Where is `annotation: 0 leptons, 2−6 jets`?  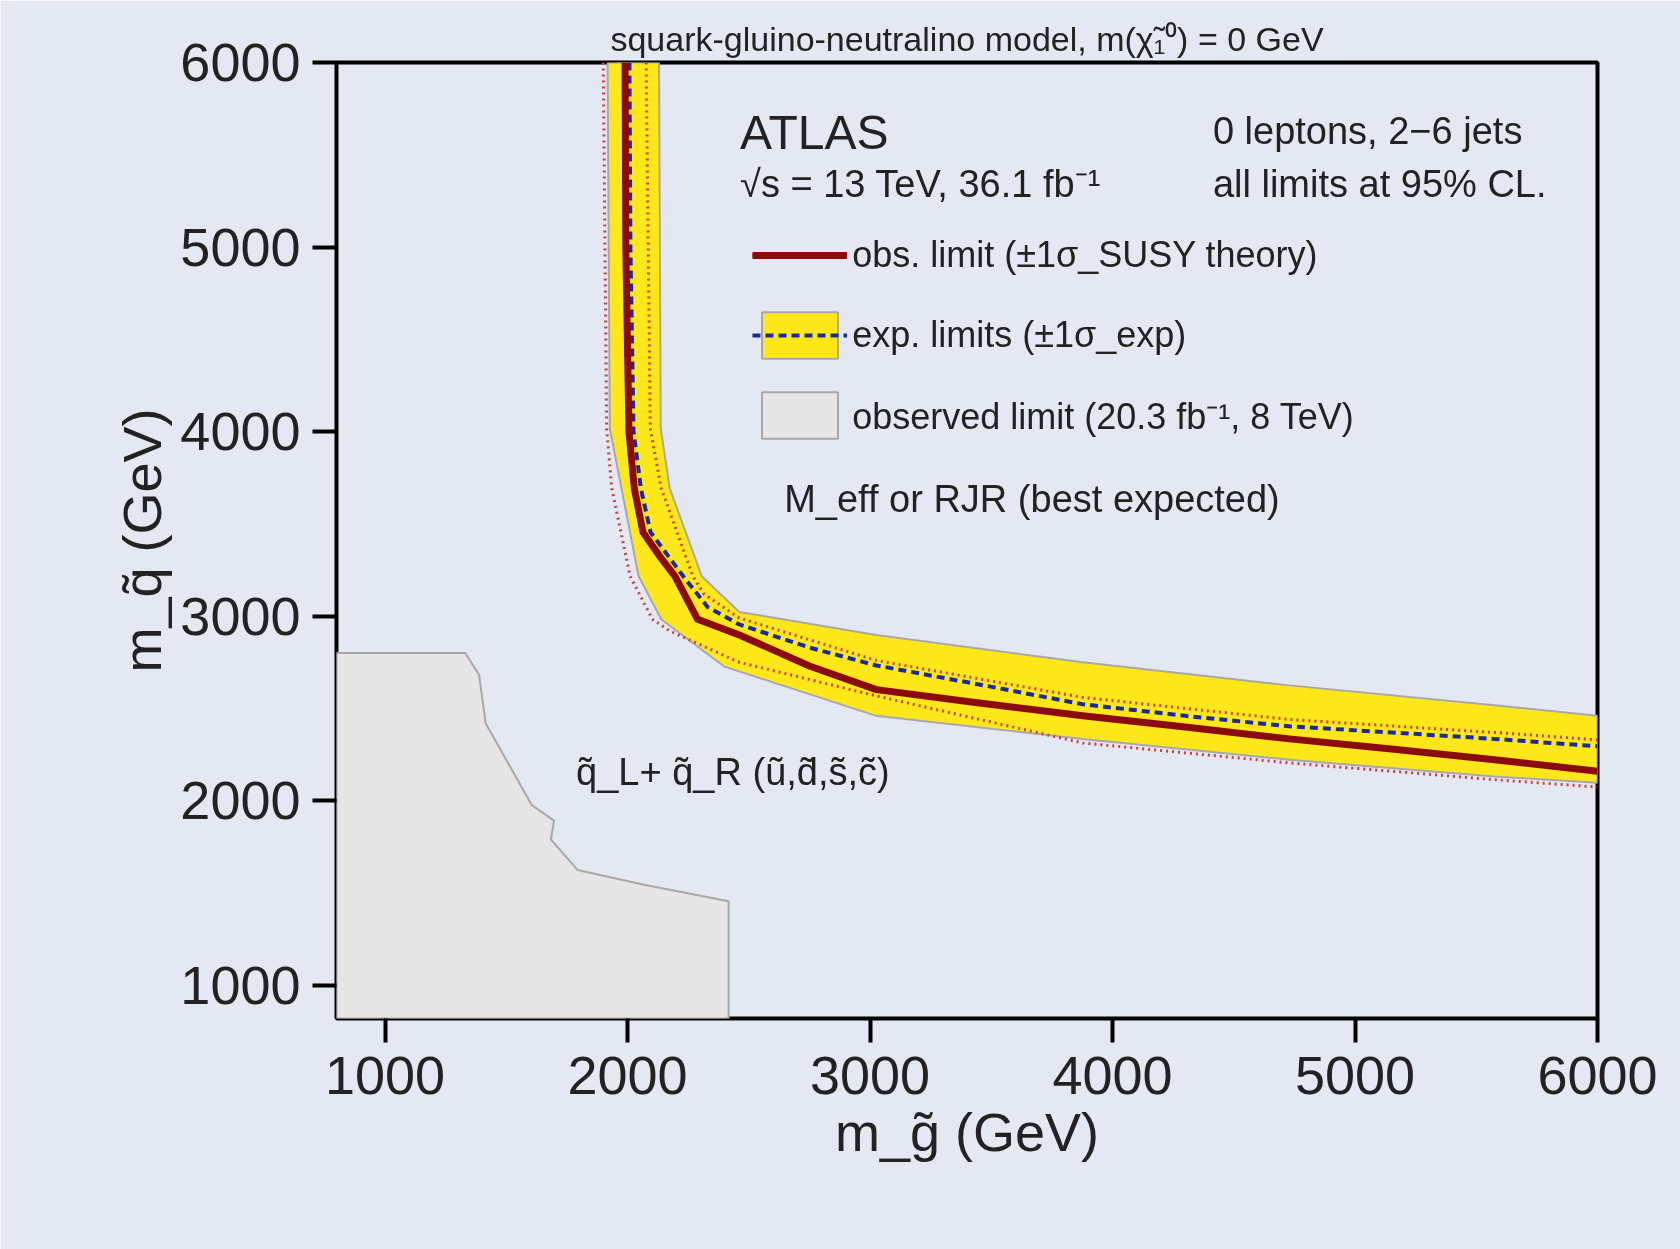
annotation: 0 leptons, 2−6 jets is located at coordinates (1367, 131).